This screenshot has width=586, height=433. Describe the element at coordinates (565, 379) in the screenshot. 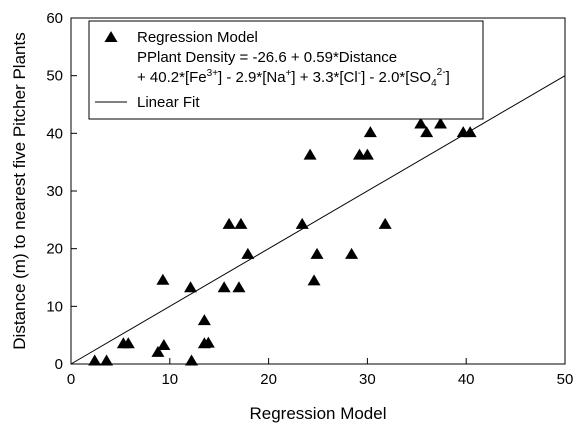

I see `x-tick-label: 50` at that location.